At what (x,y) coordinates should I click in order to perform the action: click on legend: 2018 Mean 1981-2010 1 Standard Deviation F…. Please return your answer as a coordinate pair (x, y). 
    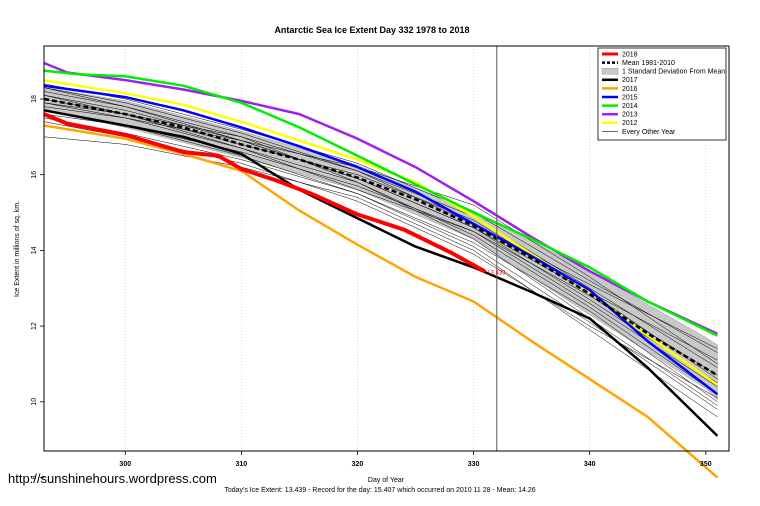
    Looking at the image, I should click on (662, 94).